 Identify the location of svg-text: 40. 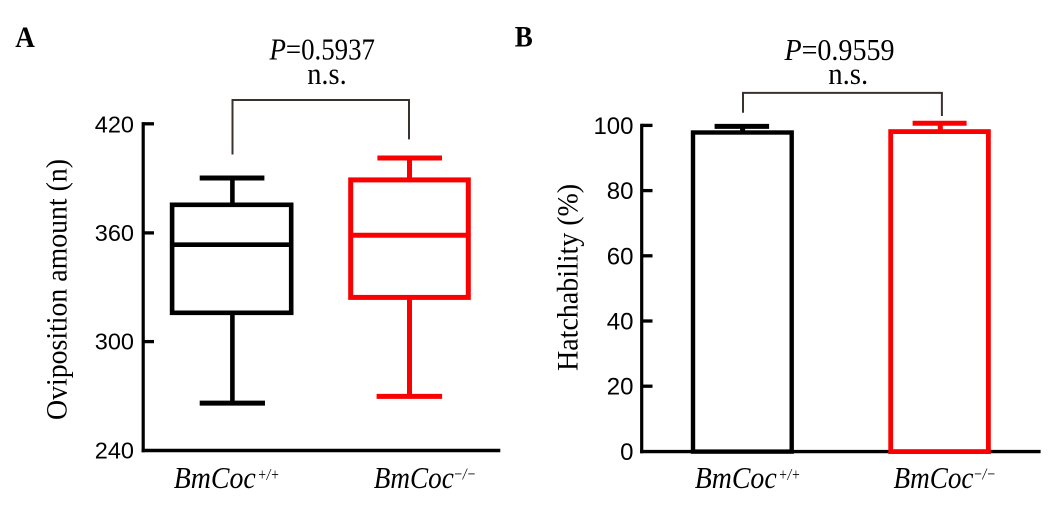
(620, 322).